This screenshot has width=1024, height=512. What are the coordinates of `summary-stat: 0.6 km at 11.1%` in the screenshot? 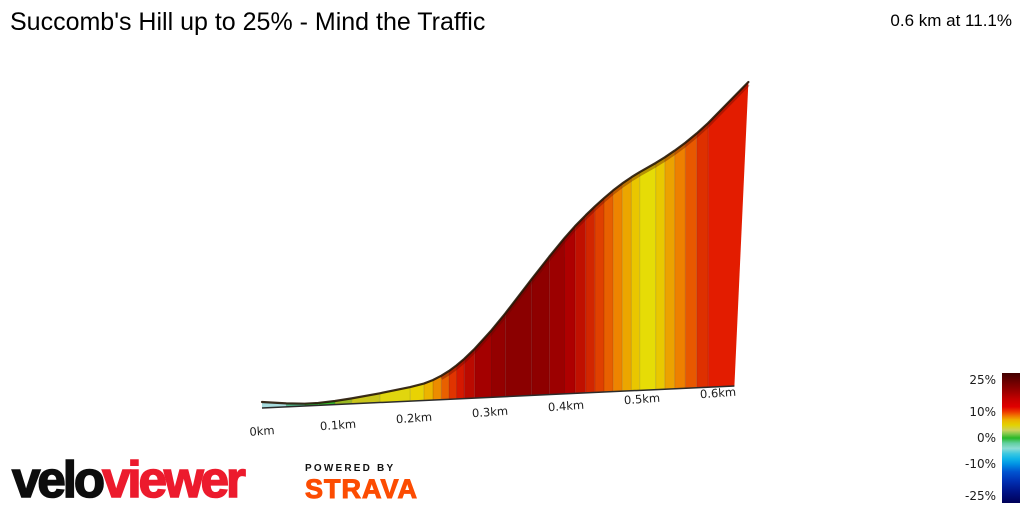 It's located at (951, 20).